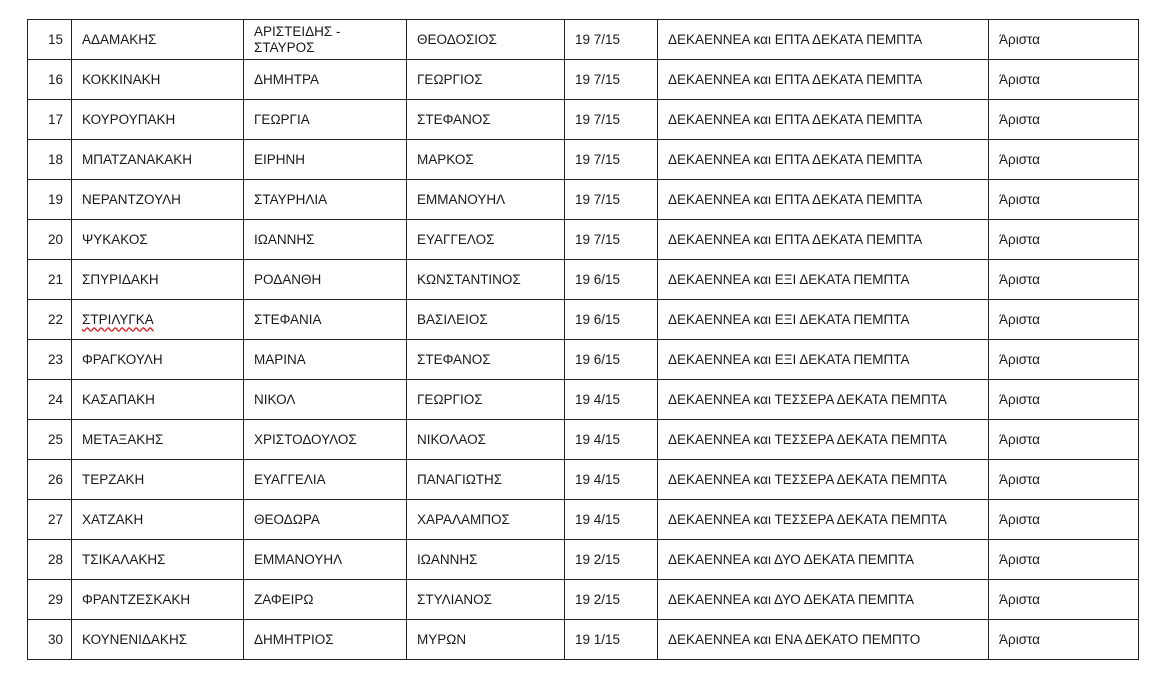 This screenshot has height=698, width=1170. What do you see at coordinates (325, 159) in the screenshot?
I see `first-name-cell: ΕΙΡΗΝΗ` at bounding box center [325, 159].